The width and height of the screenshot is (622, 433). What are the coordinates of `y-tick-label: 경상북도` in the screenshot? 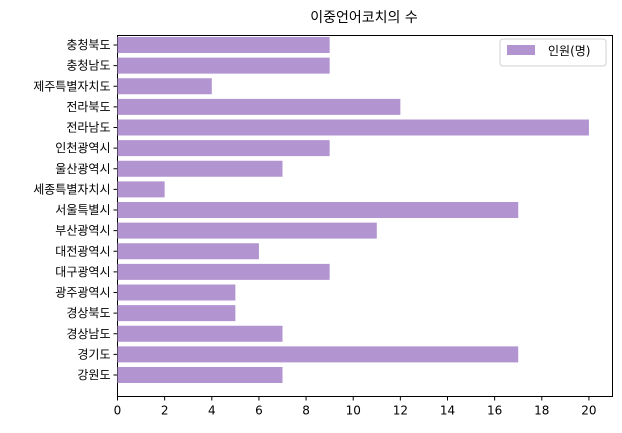 It's located at (88, 313).